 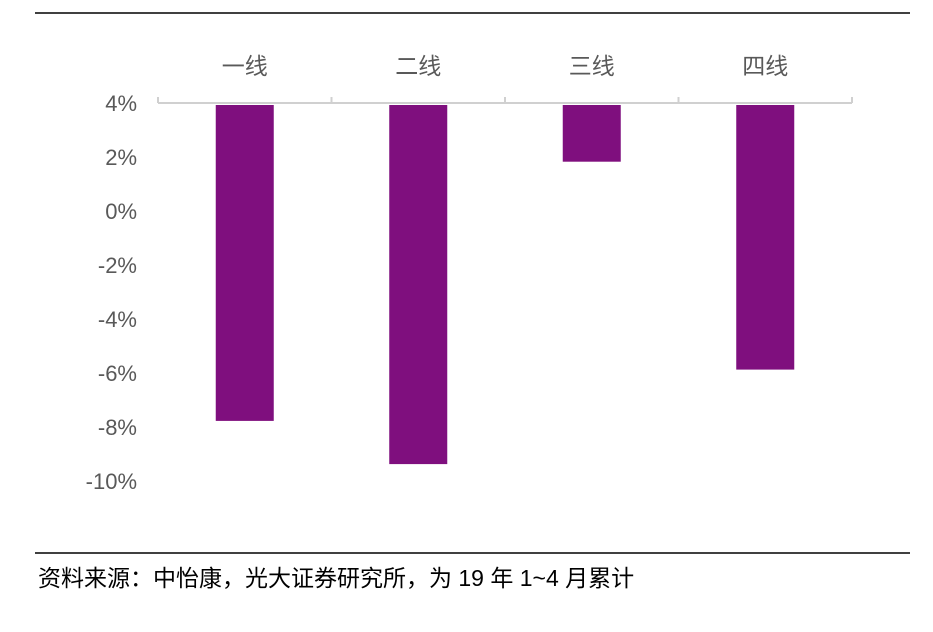 I want to click on y-tick-label: -8%, so click(x=117, y=427).